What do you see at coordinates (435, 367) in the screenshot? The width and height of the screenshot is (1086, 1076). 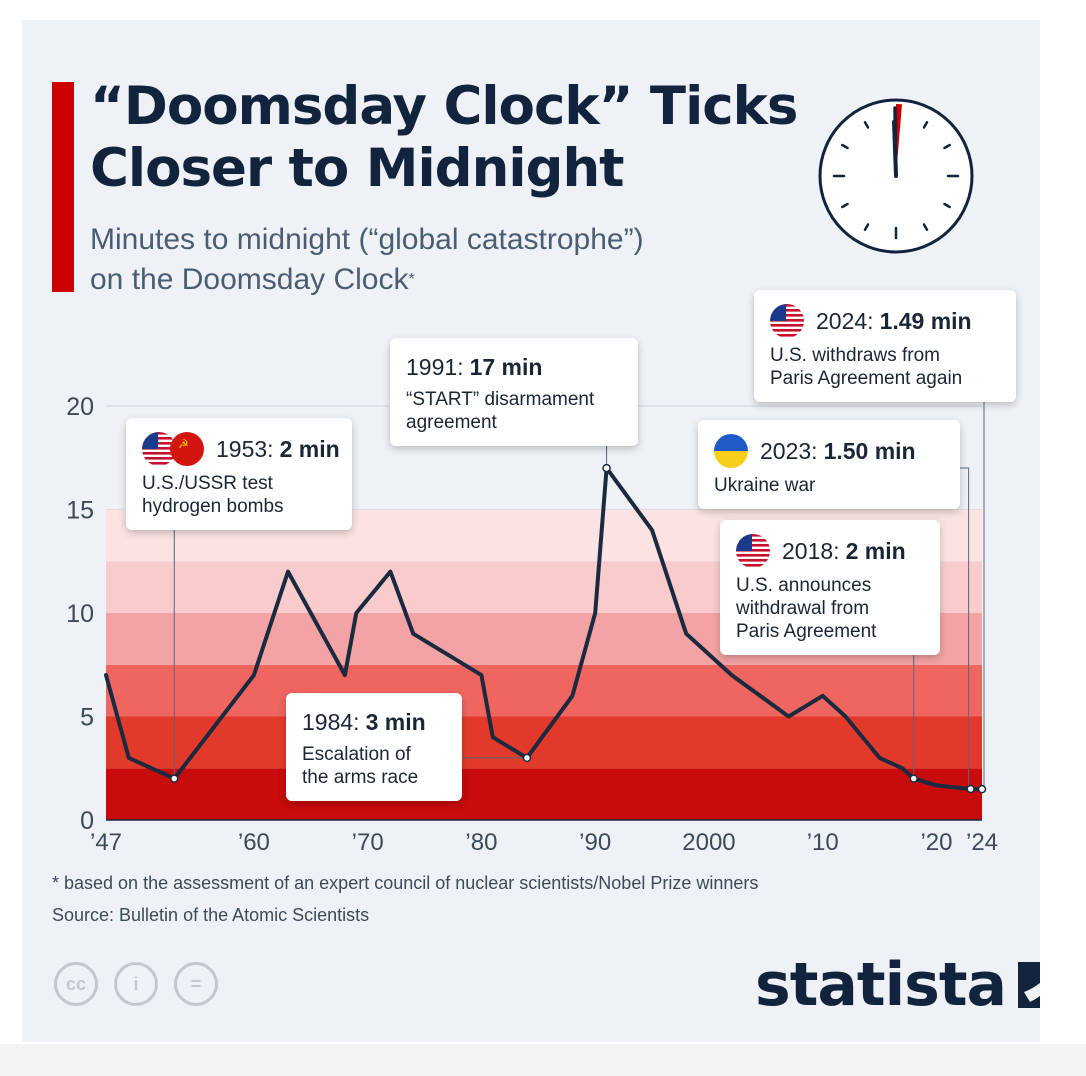 I see `annotation-year: 1991:` at bounding box center [435, 367].